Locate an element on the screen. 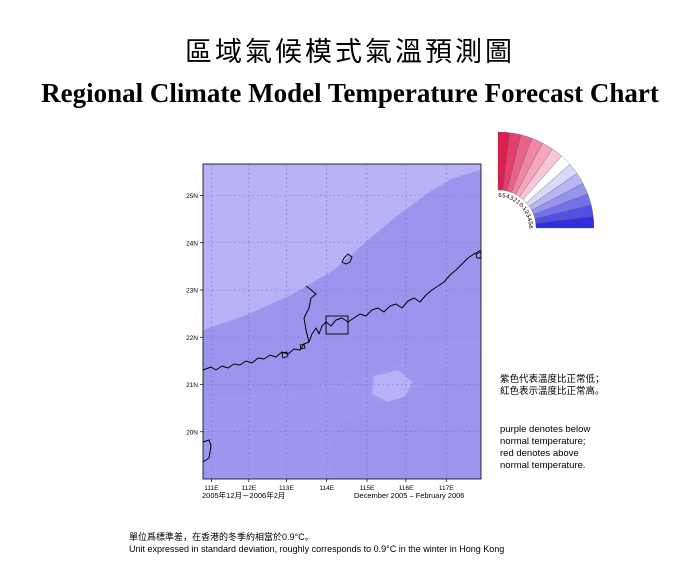 The width and height of the screenshot is (700, 578). legend-note-line: purple denotes below is located at coordinates (545, 429).